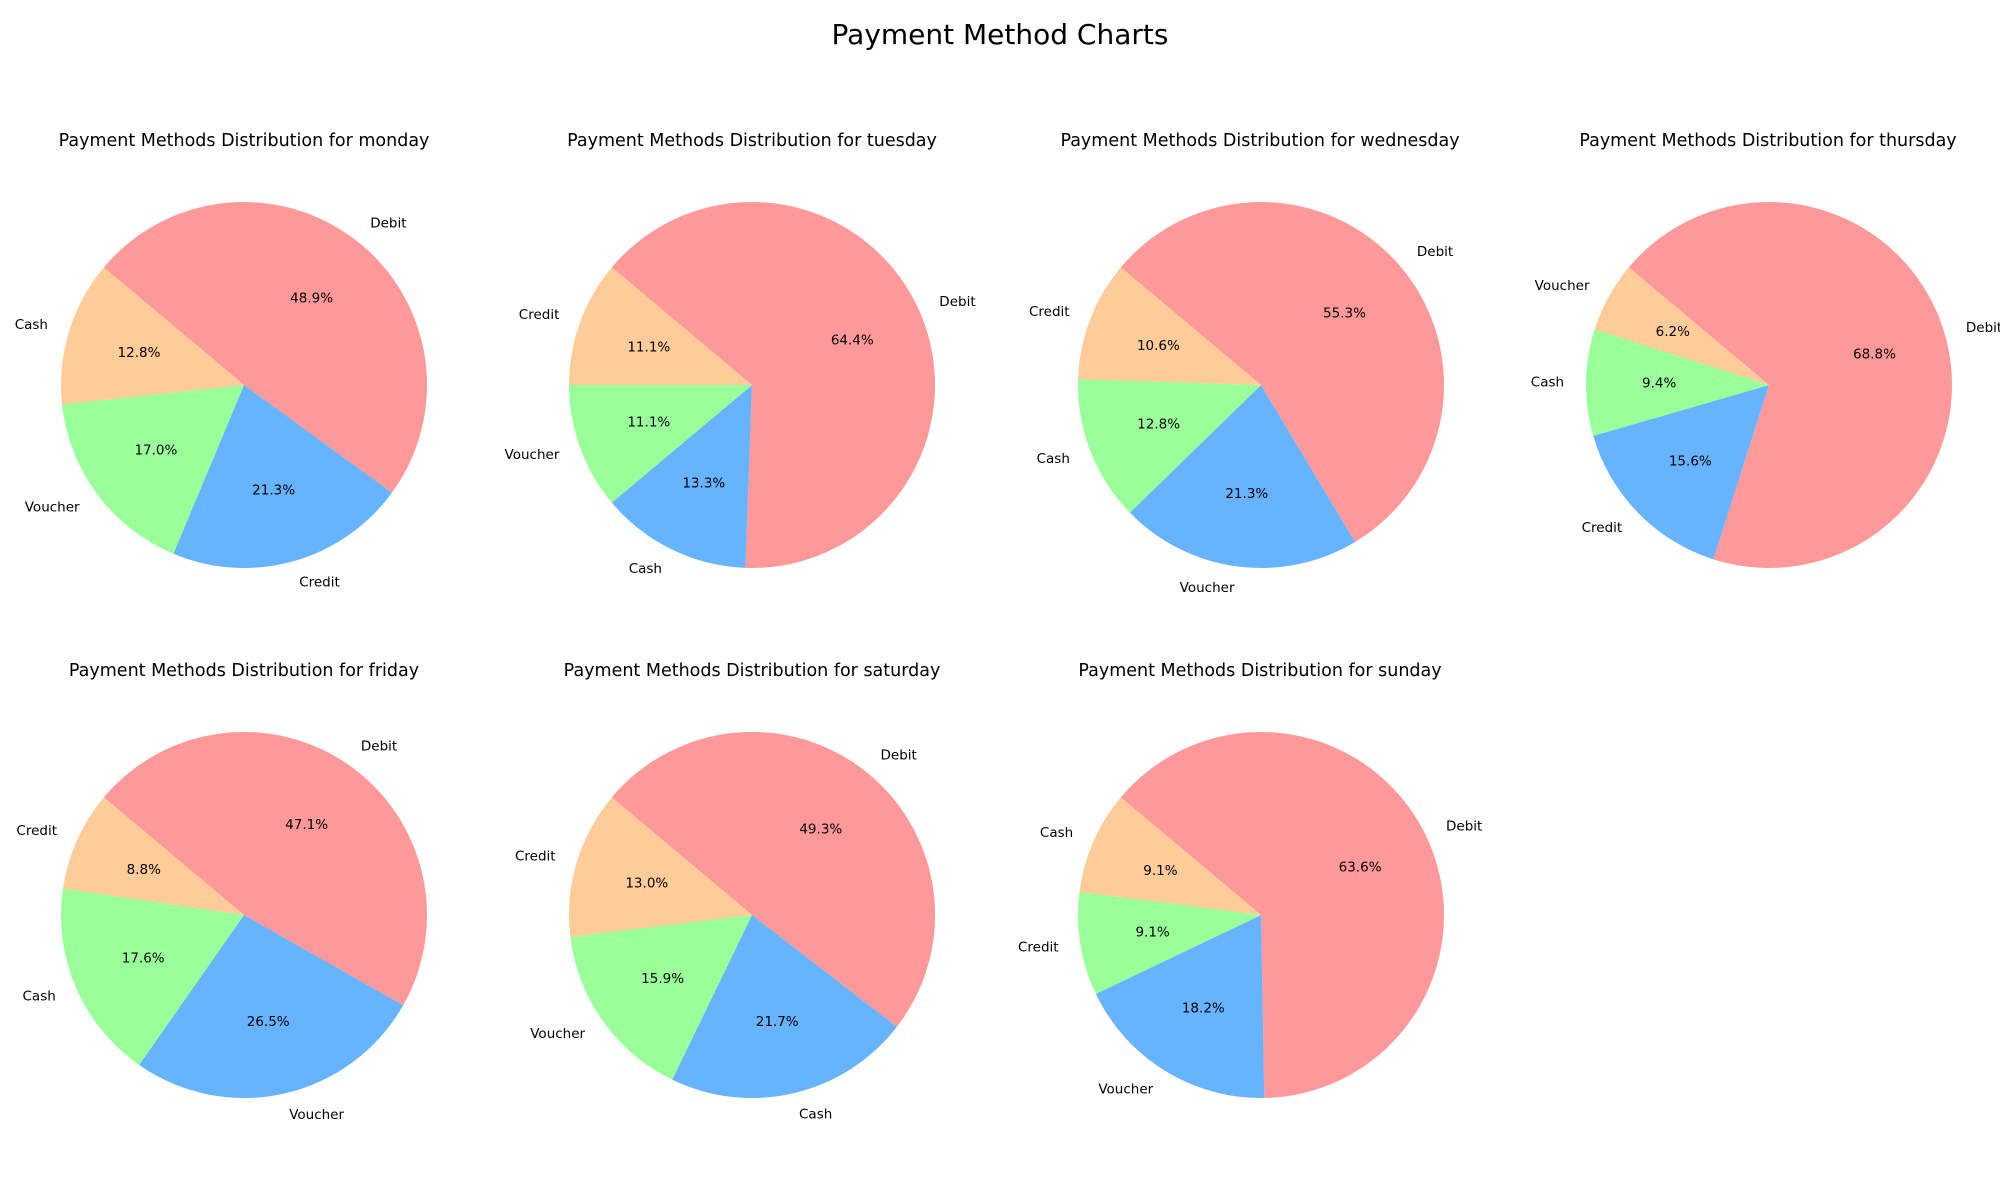 This screenshot has width=2000, height=1200. I want to click on value-label-thursday-cash: 9.4%, so click(1659, 384).